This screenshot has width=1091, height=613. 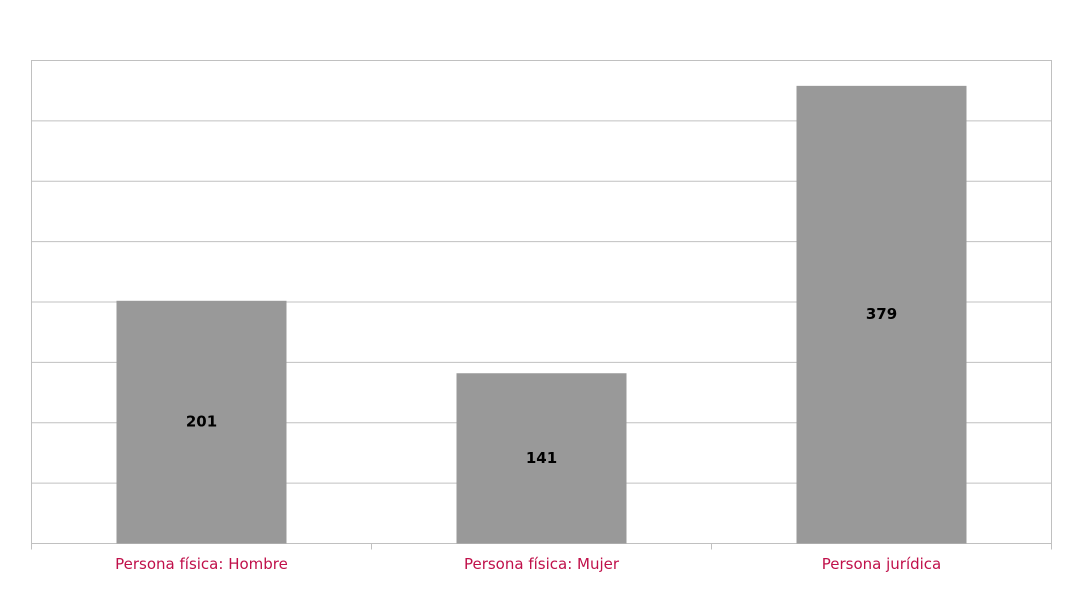 What do you see at coordinates (201, 564) in the screenshot?
I see `x-tick-label: Persona física: Hombre` at bounding box center [201, 564].